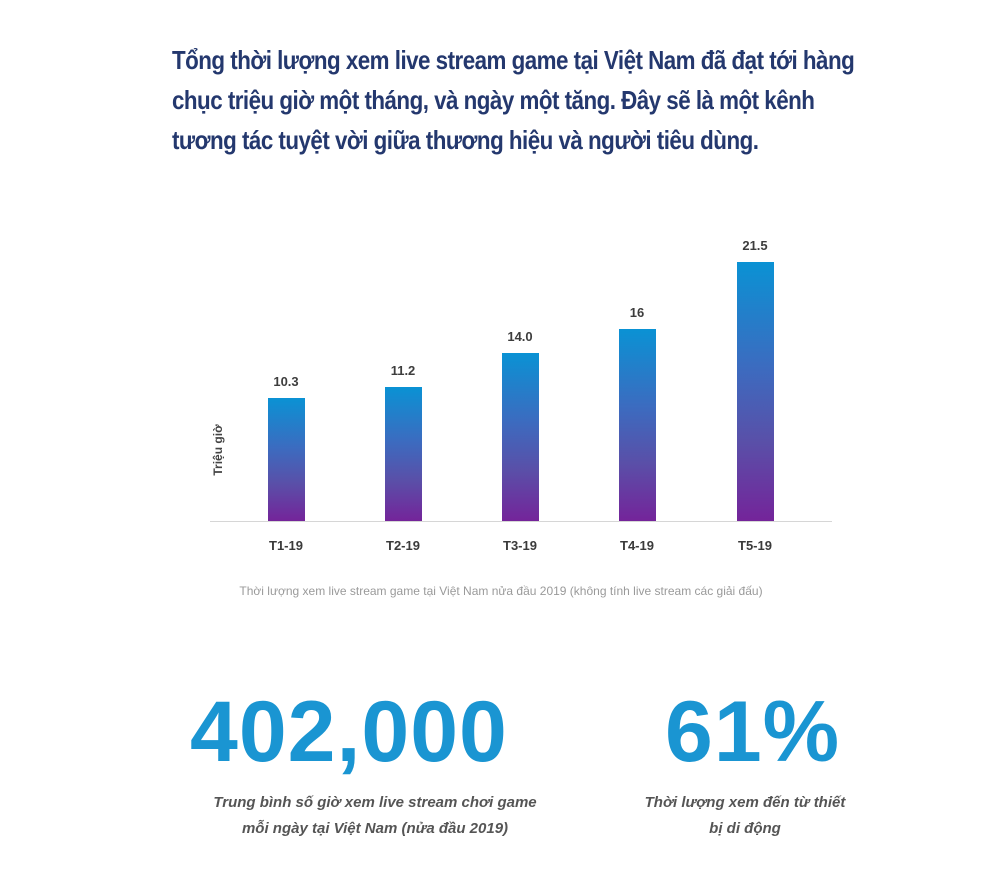 The width and height of the screenshot is (1002, 895). I want to click on bar-t2, so click(403, 454).